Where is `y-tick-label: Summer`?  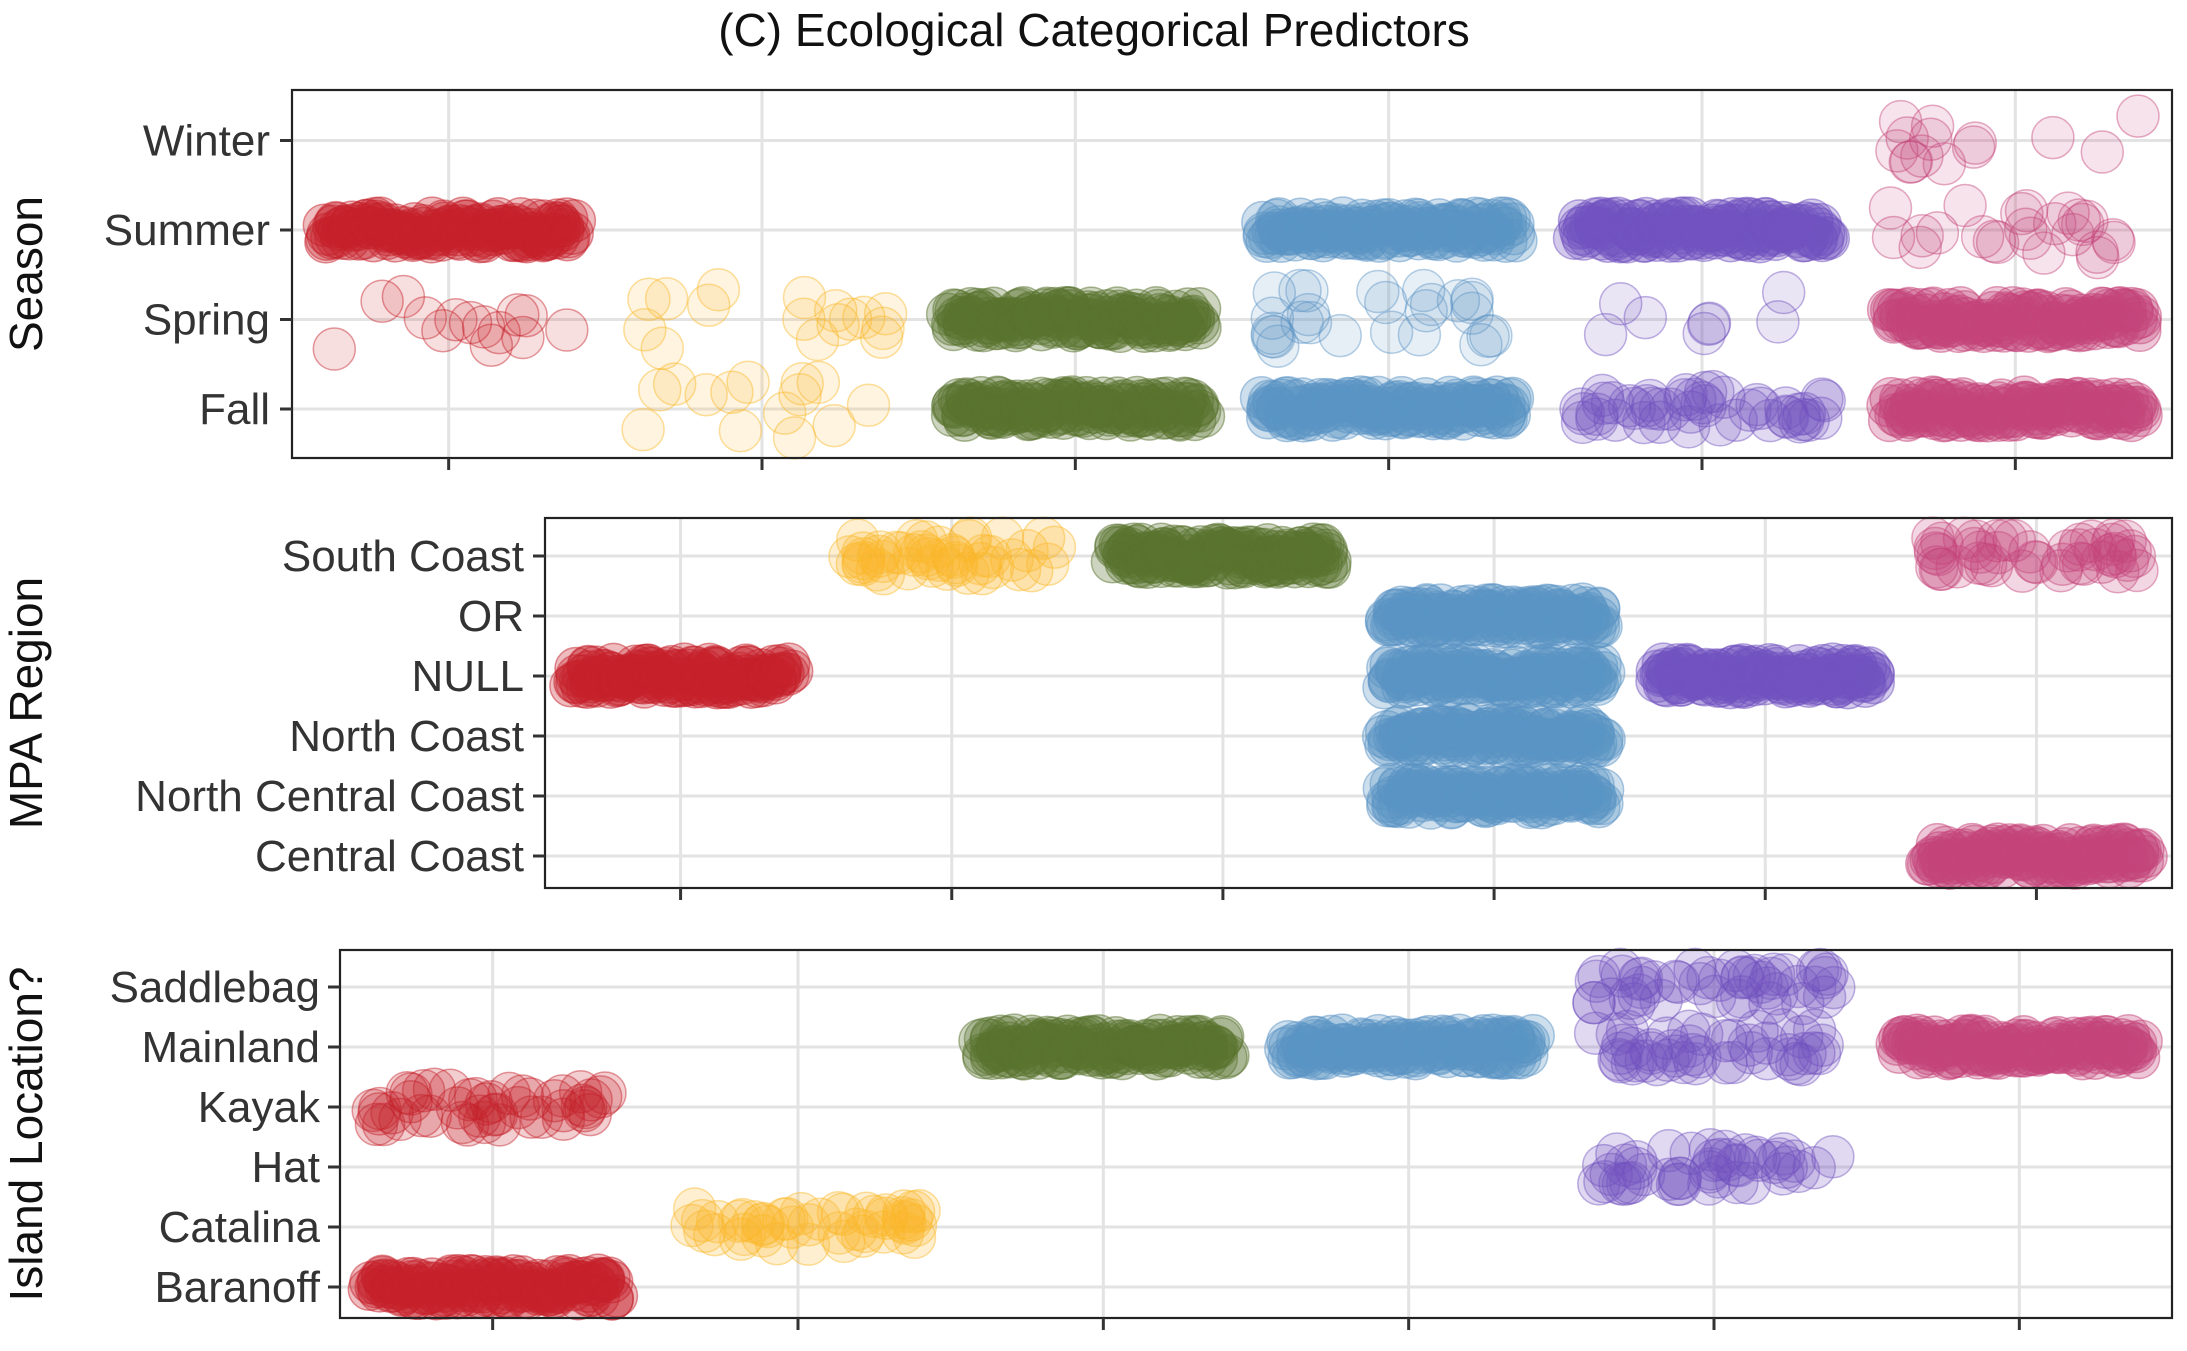 y-tick-label: Summer is located at coordinates (187, 230).